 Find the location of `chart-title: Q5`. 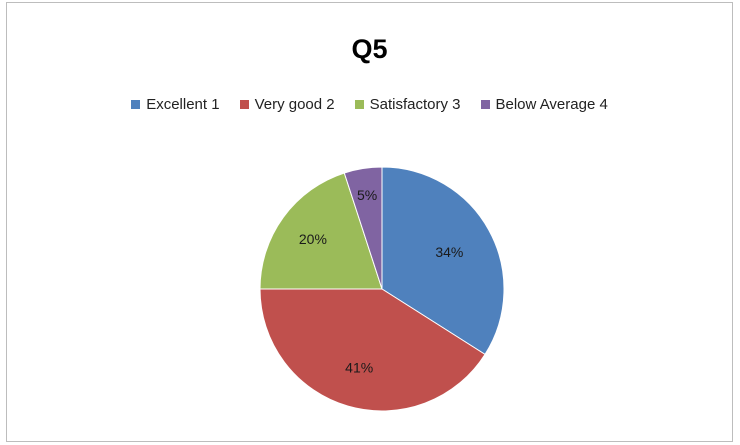

chart-title: Q5 is located at coordinates (369, 49).